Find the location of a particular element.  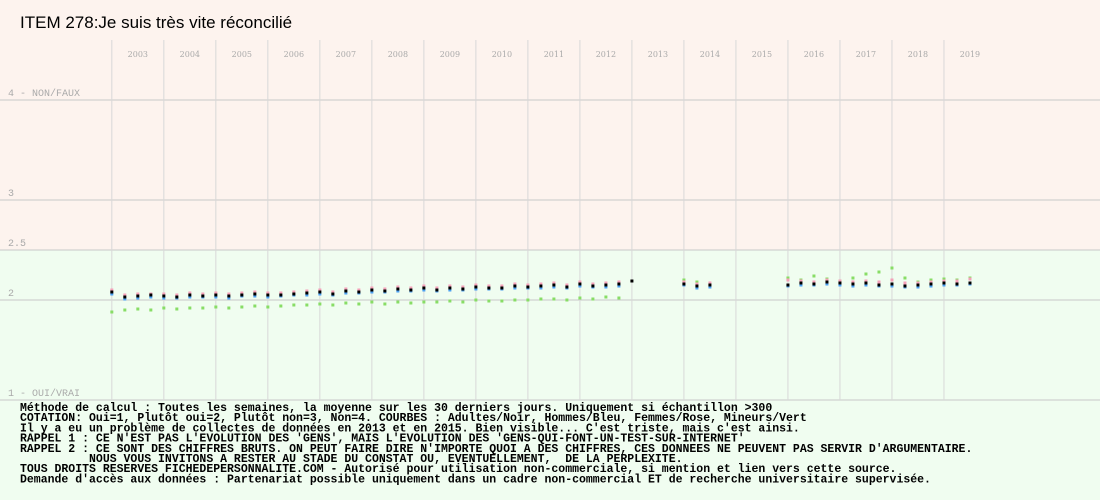

x-tick-label: 2008 is located at coordinates (398, 54).